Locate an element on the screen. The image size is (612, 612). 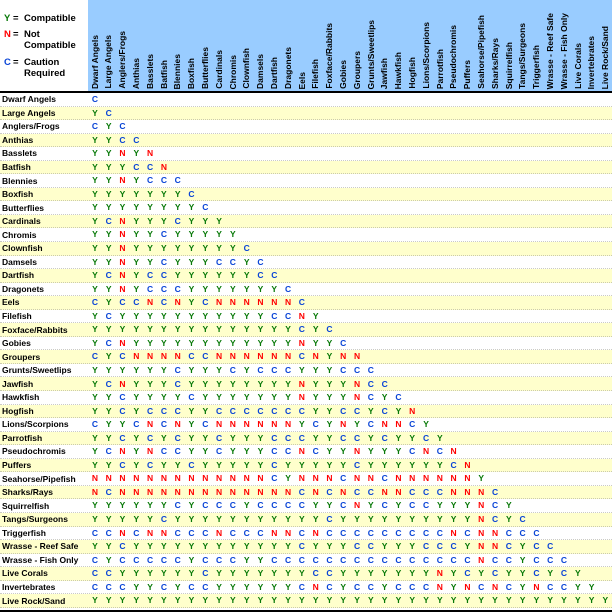
column-header: Cardinals is located at coordinates (219, 45).